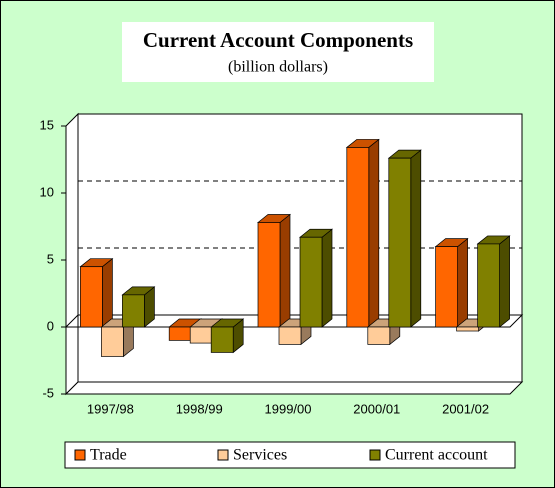 The image size is (555, 488). What do you see at coordinates (288, 408) in the screenshot?
I see `x-tick-label: 1999/00` at bounding box center [288, 408].